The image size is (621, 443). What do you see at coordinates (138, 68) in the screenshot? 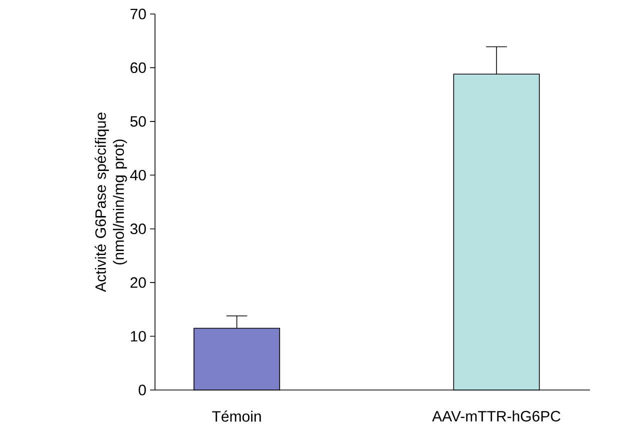
I see `y-tick-label: 60` at bounding box center [138, 68].